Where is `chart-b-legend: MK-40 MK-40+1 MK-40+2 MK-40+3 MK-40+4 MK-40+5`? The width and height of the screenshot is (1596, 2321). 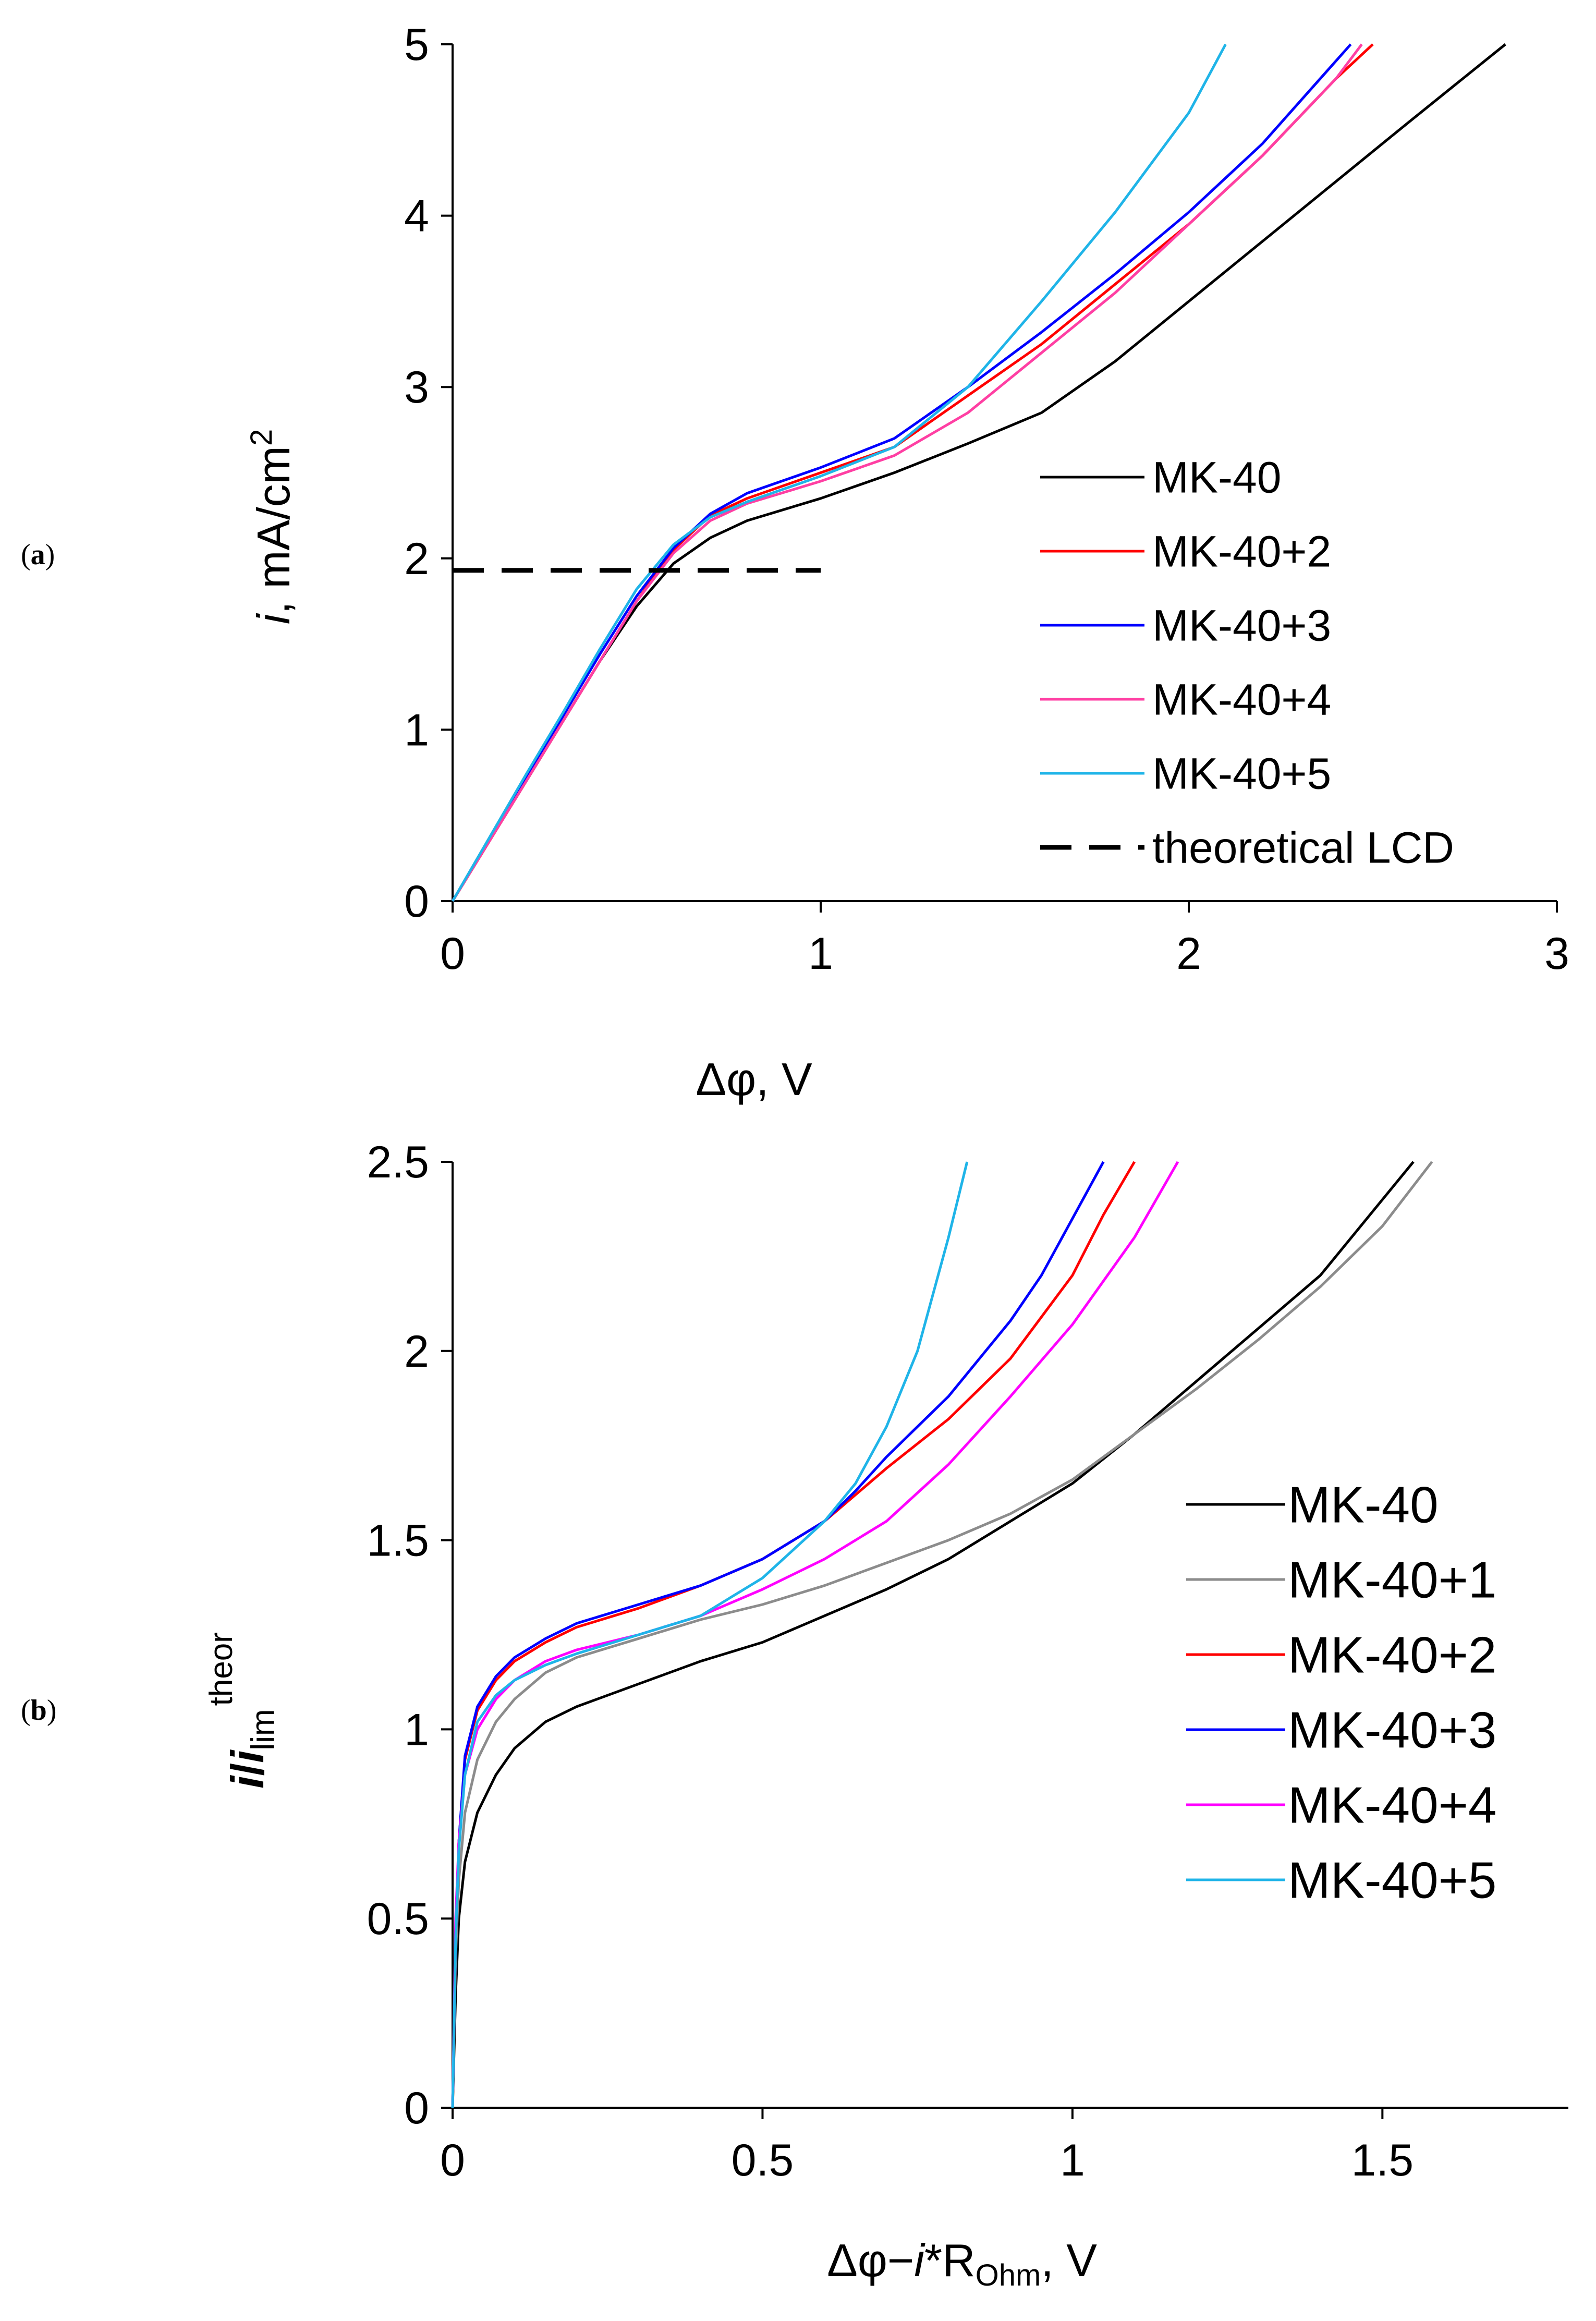
chart-b-legend: MK-40 MK-40+1 MK-40+2 MK-40+3 MK-40+4 MK-40+5 is located at coordinates (1341, 1692).